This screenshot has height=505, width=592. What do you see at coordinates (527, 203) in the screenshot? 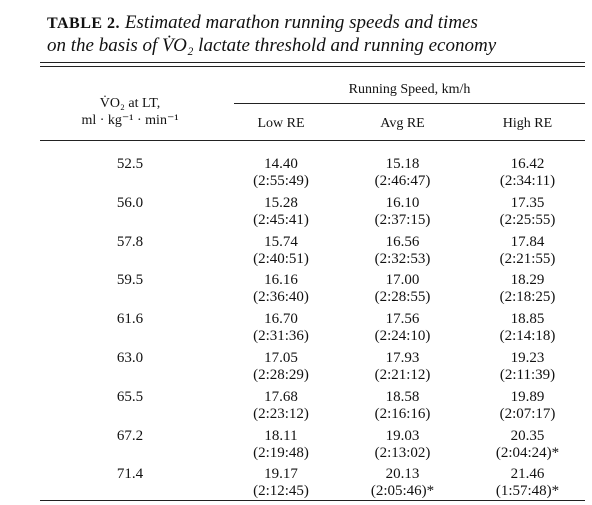
I see `high-re-speed: 17.35` at bounding box center [527, 203].